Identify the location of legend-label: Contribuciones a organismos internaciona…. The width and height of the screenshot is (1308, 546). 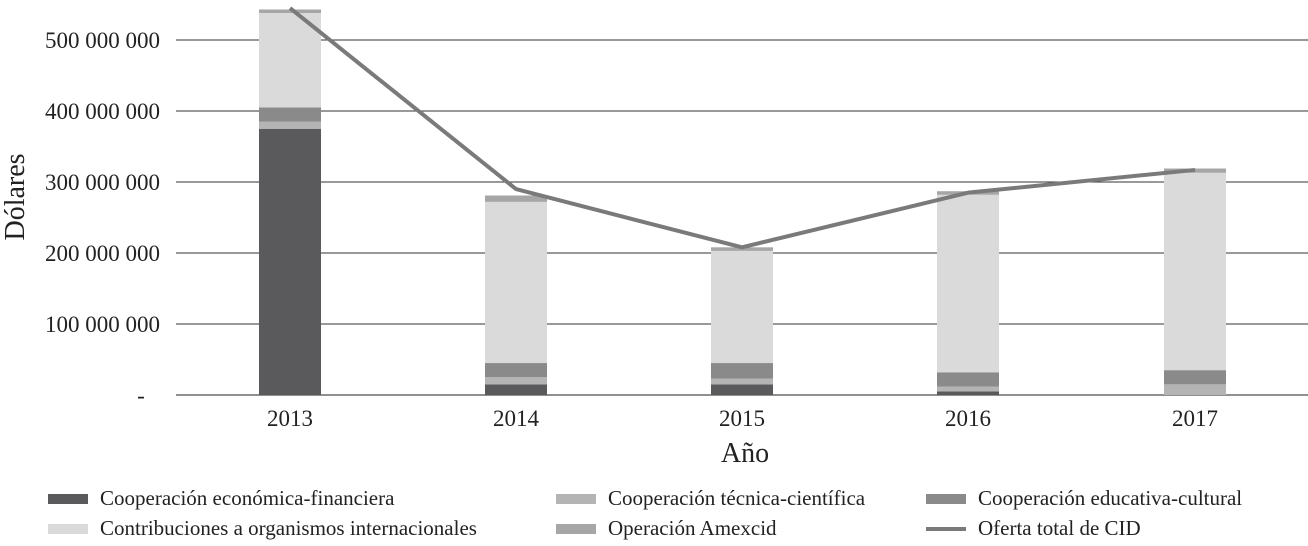
(288, 528).